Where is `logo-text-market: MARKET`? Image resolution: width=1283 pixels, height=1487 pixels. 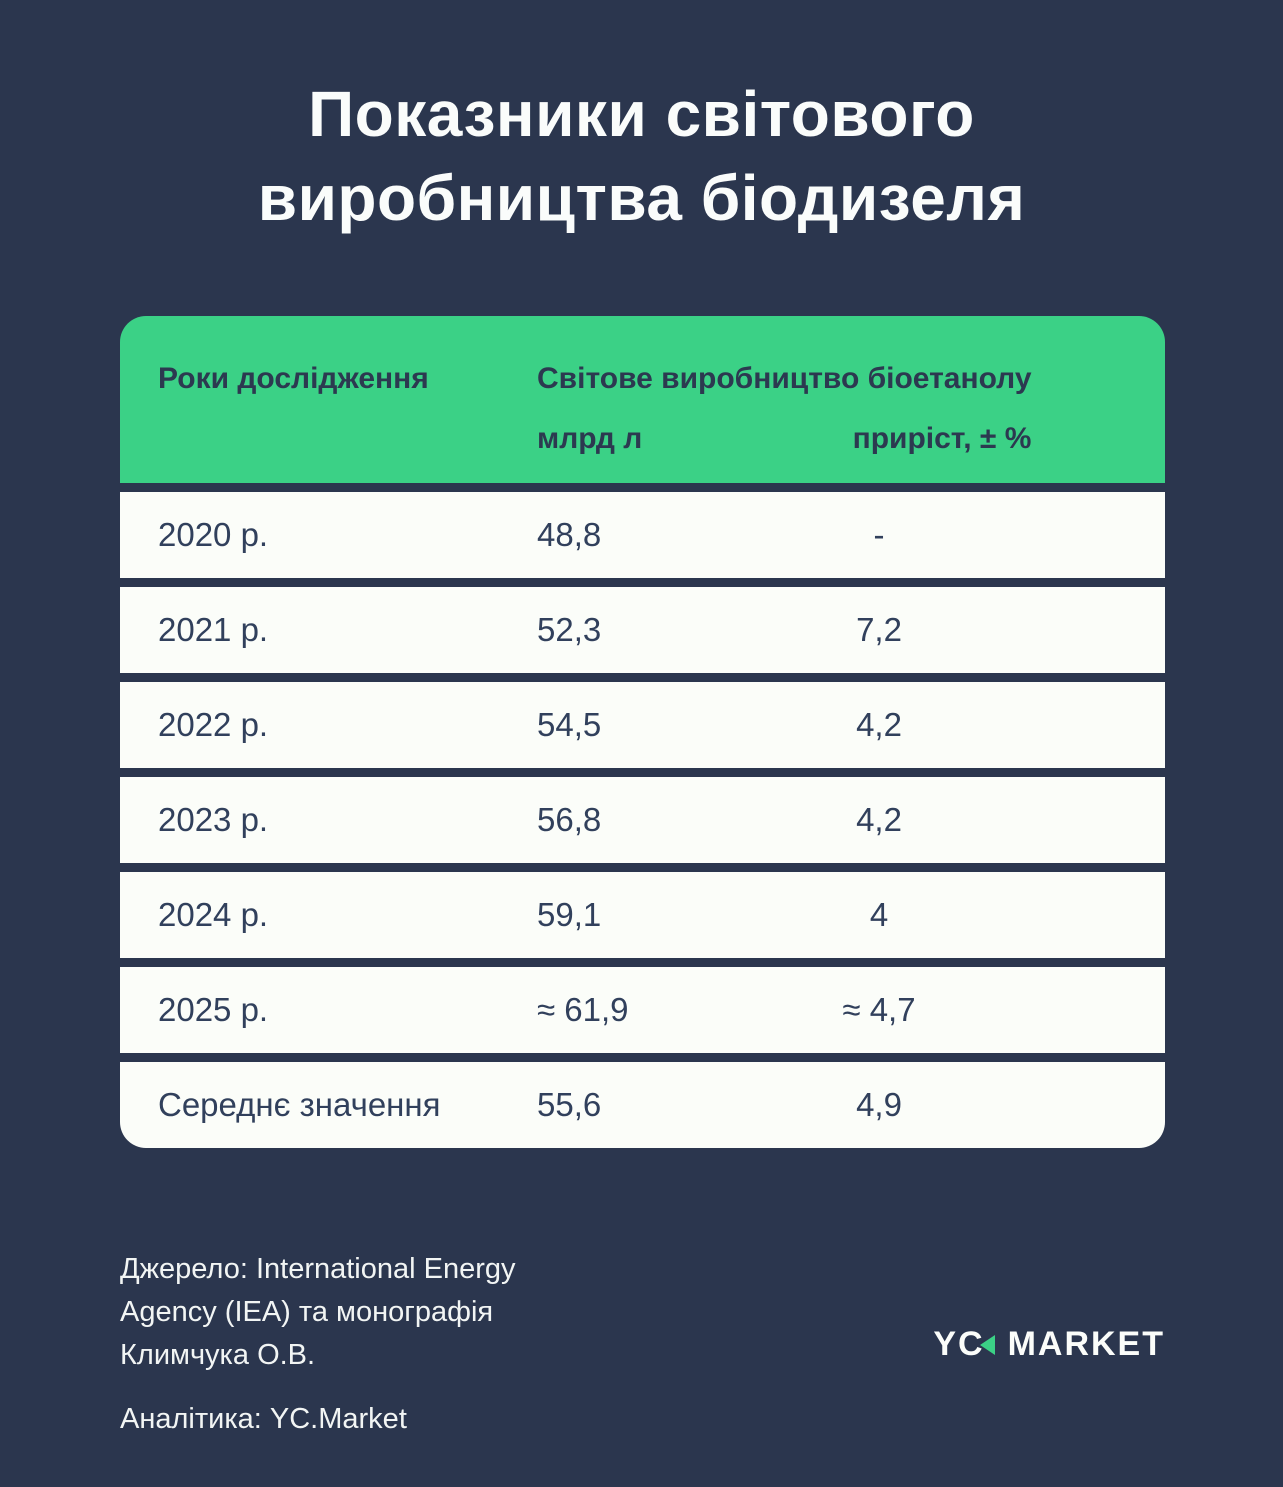
logo-text-market: MARKET is located at coordinates (1086, 1344).